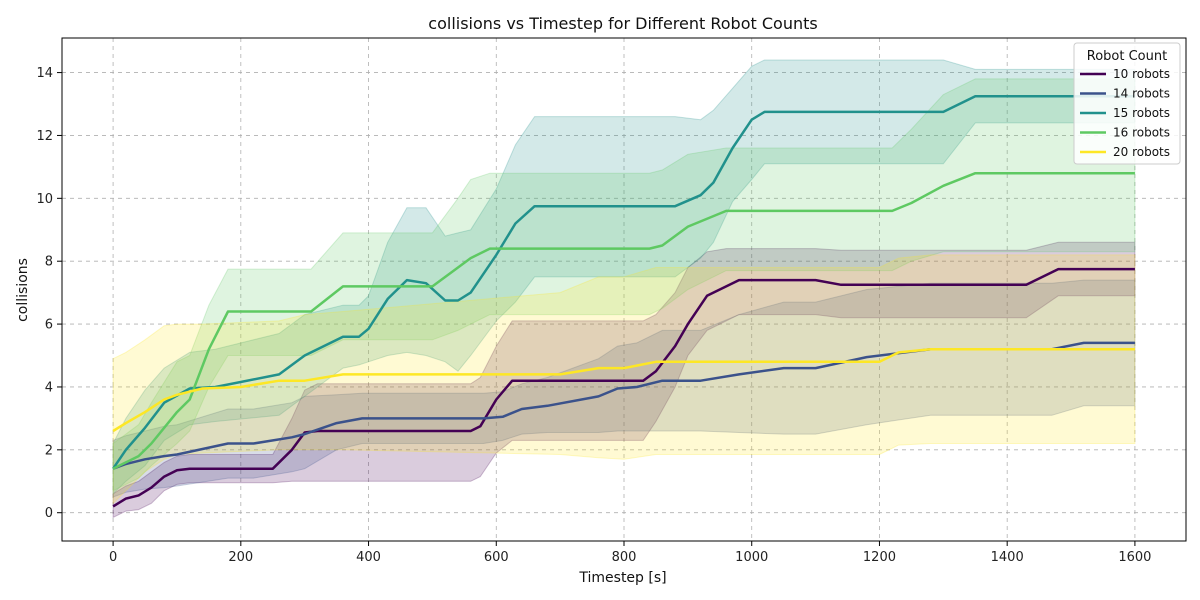 This screenshot has height=600, width=1200. I want to click on y-tick-label: 0, so click(49, 513).